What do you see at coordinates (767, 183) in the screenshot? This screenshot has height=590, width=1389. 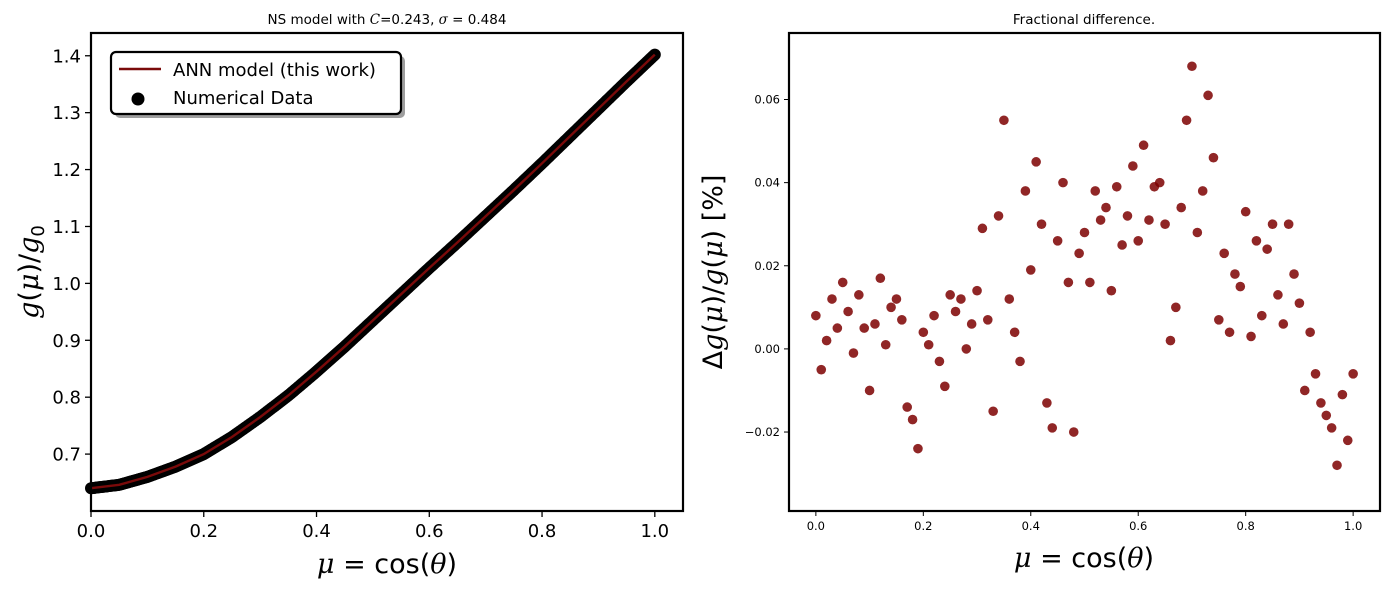 I see `right-y-tick-label: 0.04` at bounding box center [767, 183].